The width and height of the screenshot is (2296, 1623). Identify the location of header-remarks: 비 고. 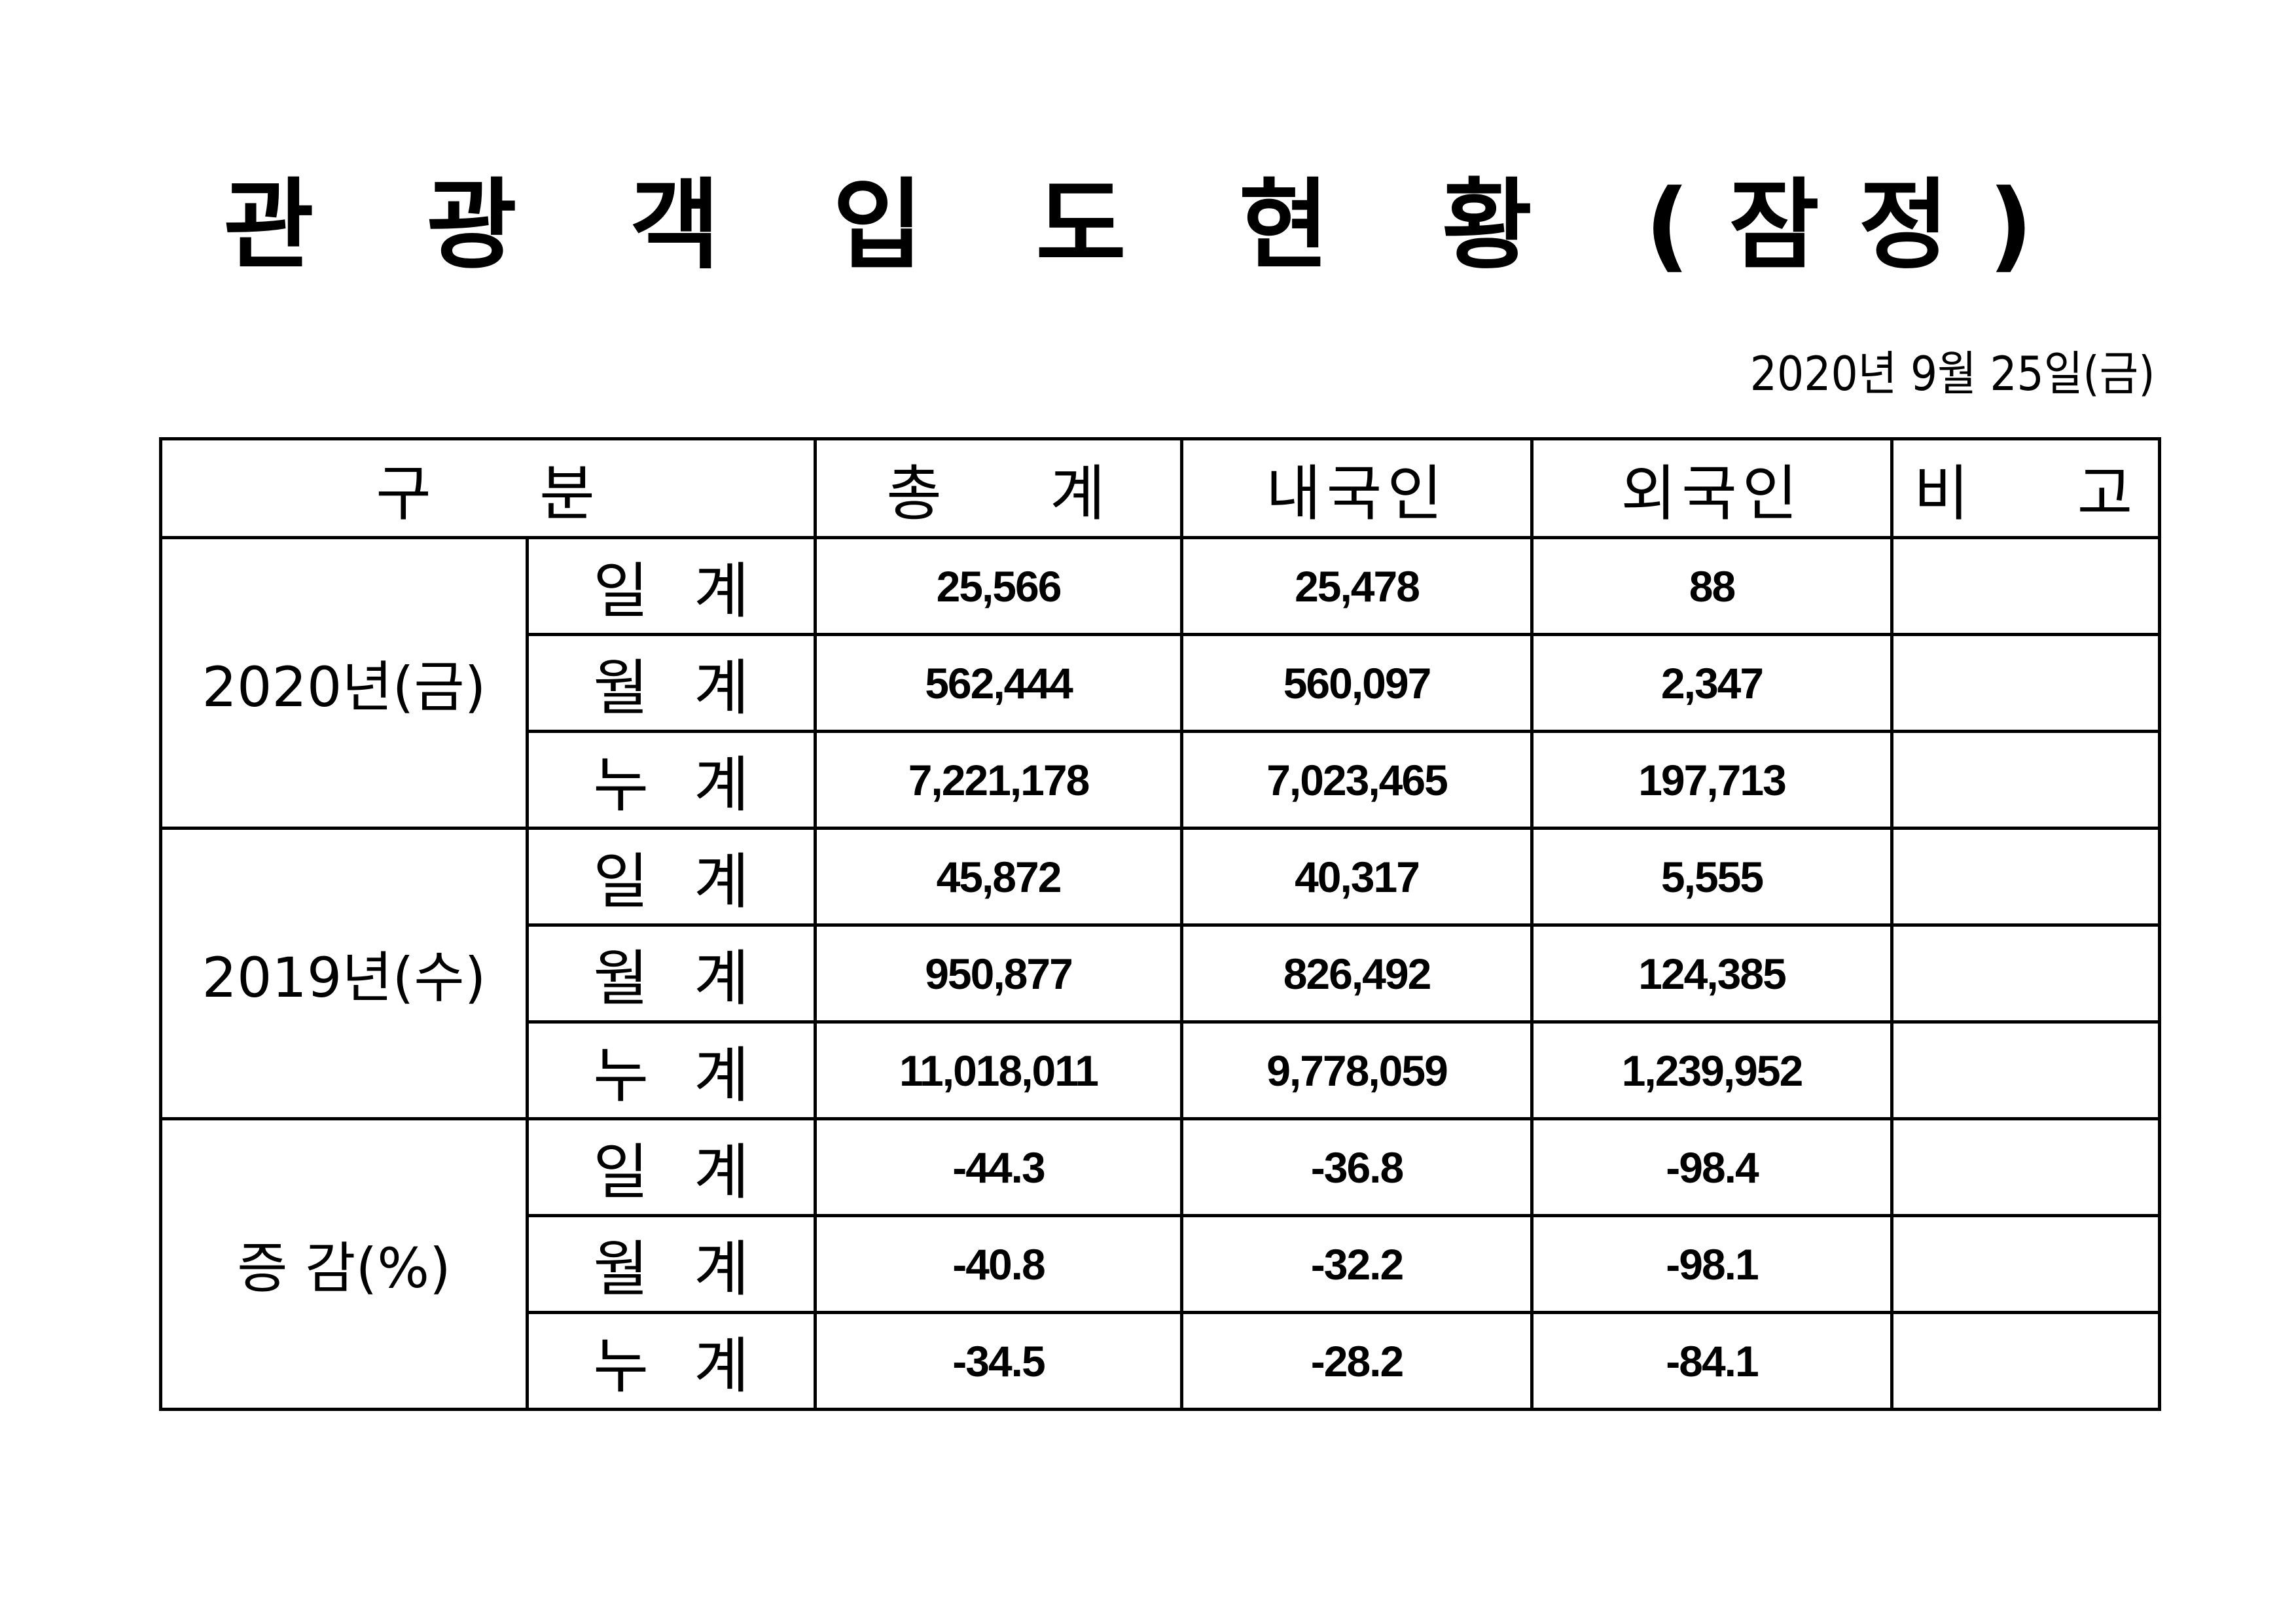
(2025, 488).